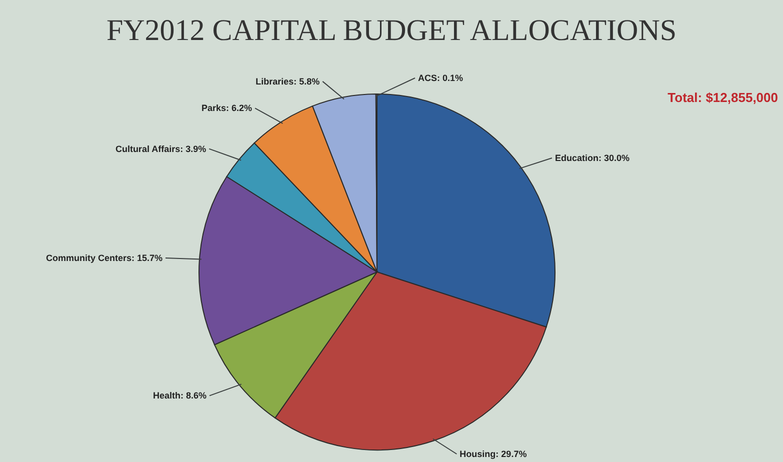 This screenshot has width=783, height=462. I want to click on slice-label: Libraries: 5.8%, so click(288, 81).